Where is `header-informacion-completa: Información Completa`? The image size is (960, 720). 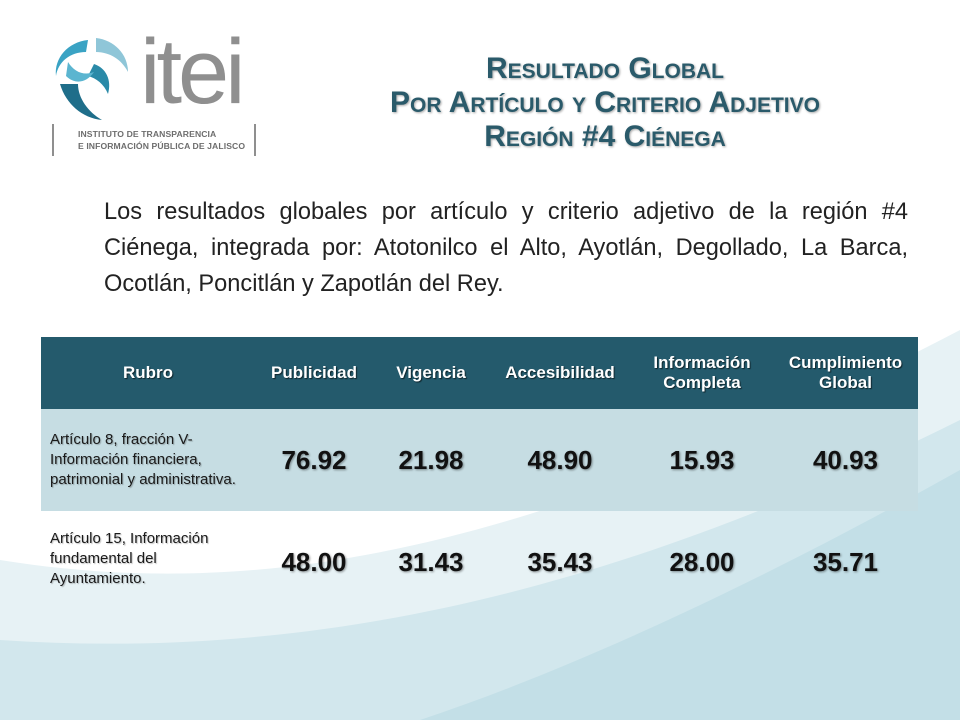
header-informacion-completa: Información Completa is located at coordinates (702, 373).